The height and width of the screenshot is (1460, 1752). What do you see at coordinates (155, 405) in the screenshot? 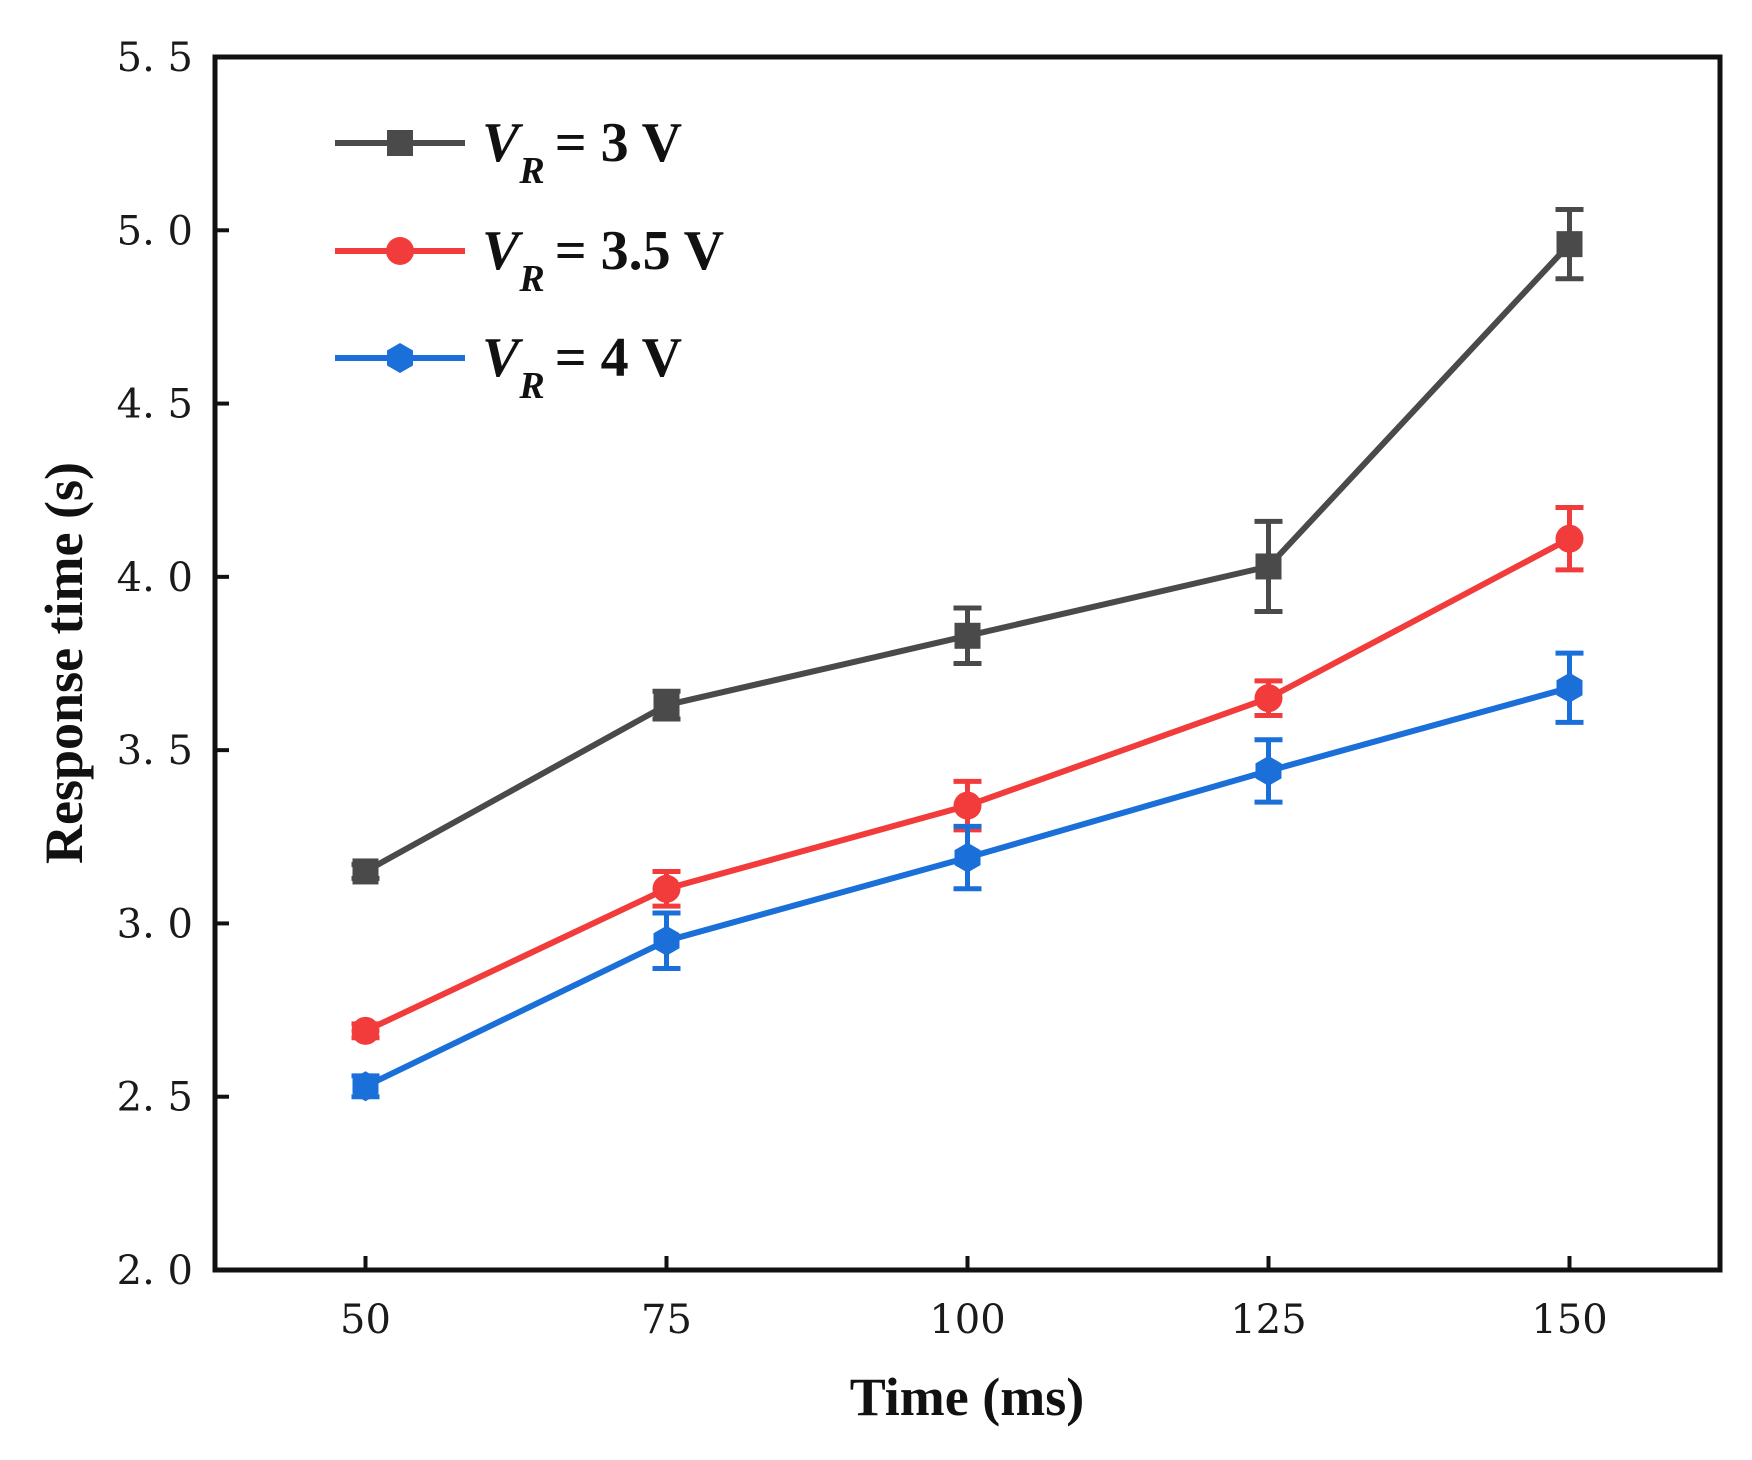
I see `y-tick-label: 4. 5` at bounding box center [155, 405].